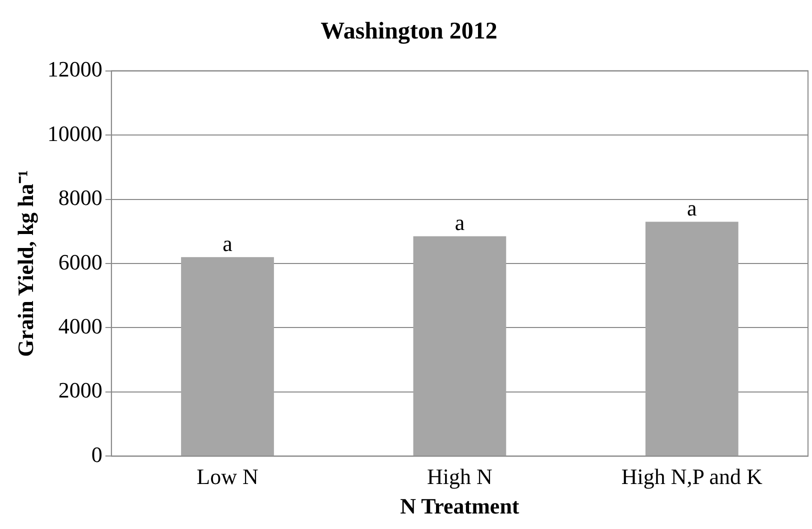 This screenshot has width=812, height=529. What do you see at coordinates (691, 477) in the screenshot?
I see `x-tick-label: High N,P and K` at bounding box center [691, 477].